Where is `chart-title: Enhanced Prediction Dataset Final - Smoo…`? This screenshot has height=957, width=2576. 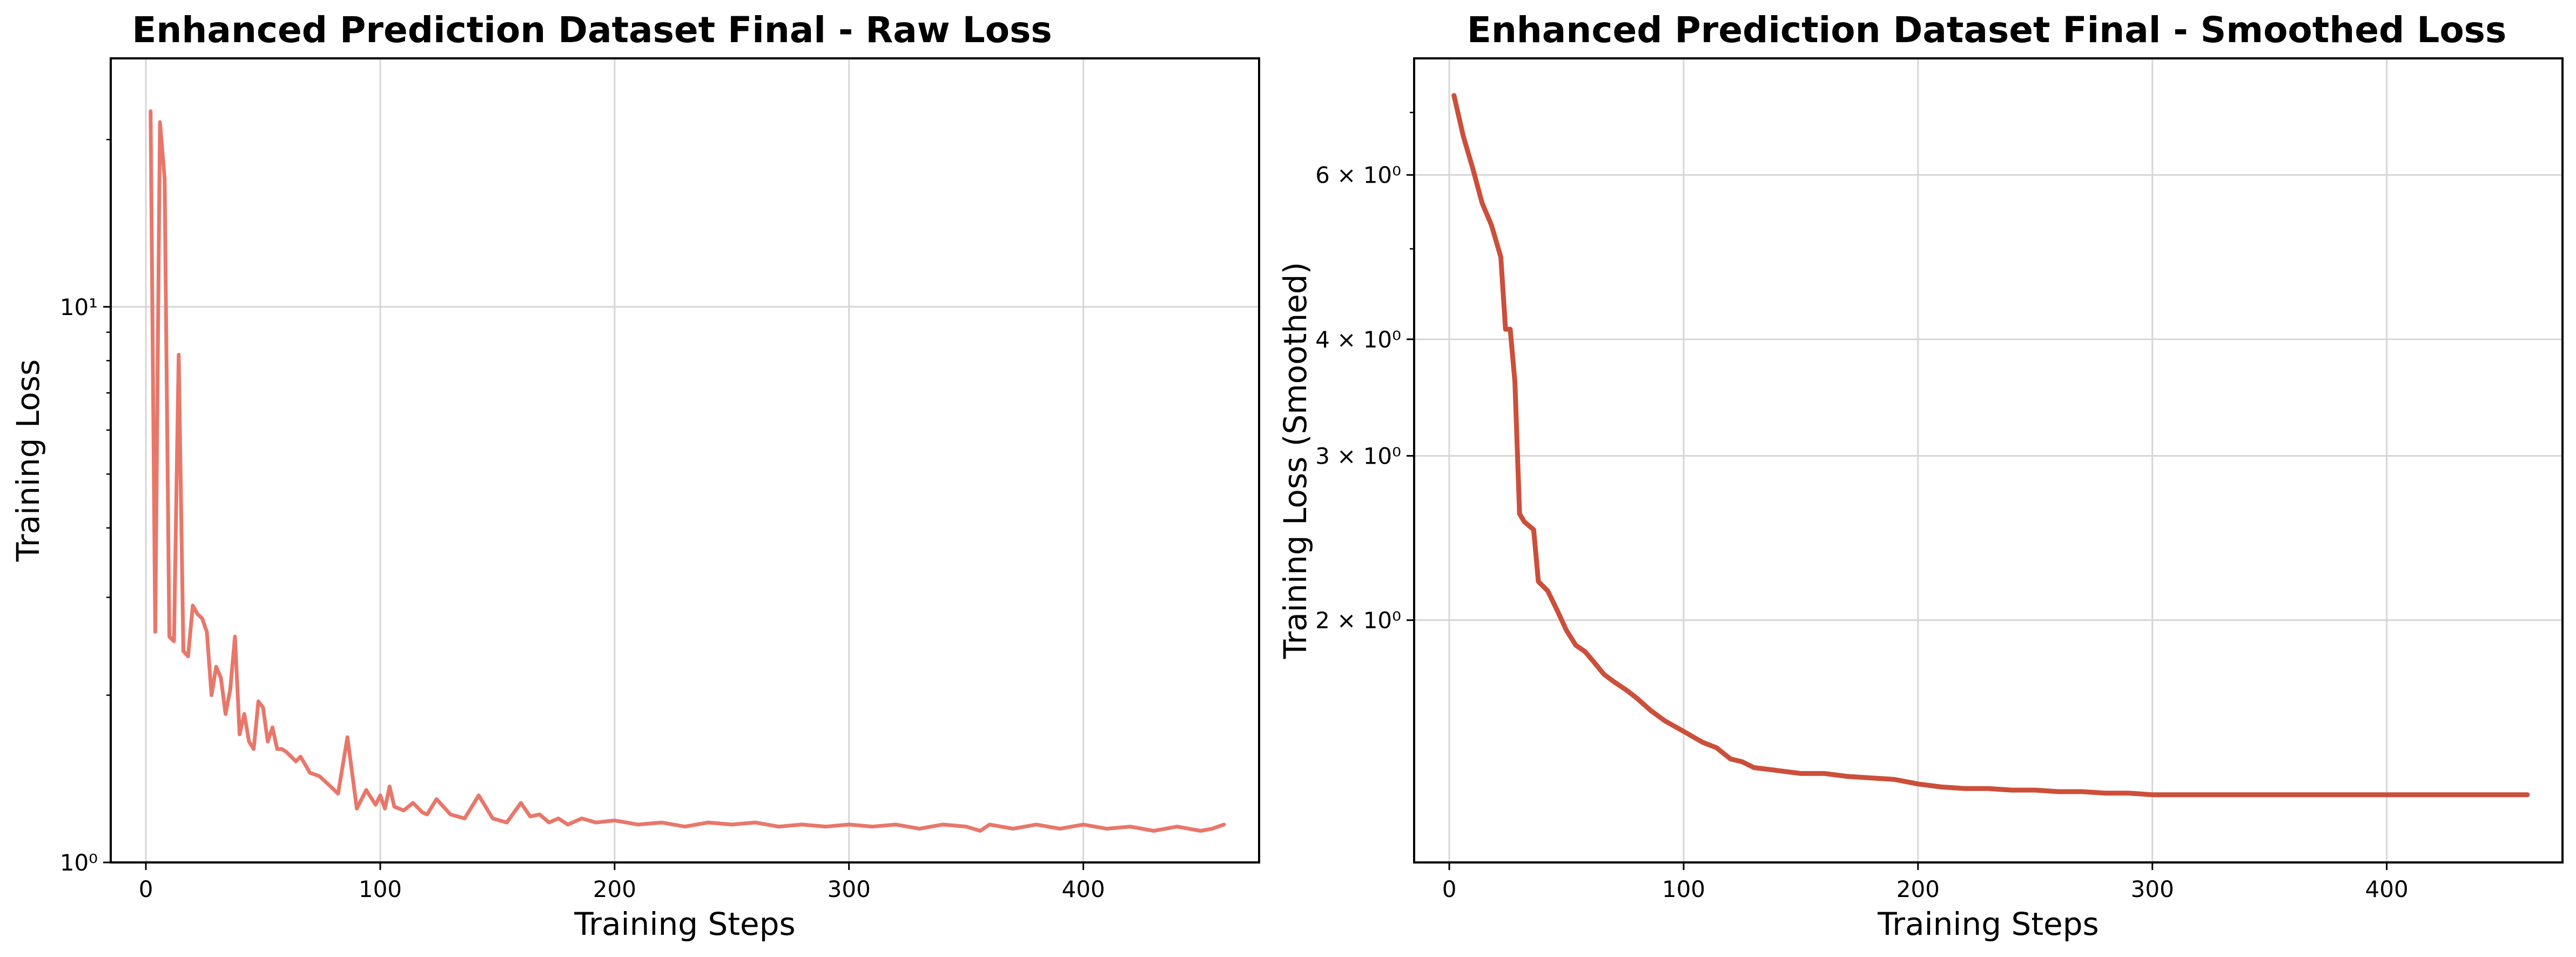
chart-title: Enhanced Prediction Dataset Final - Smoo… is located at coordinates (1987, 30).